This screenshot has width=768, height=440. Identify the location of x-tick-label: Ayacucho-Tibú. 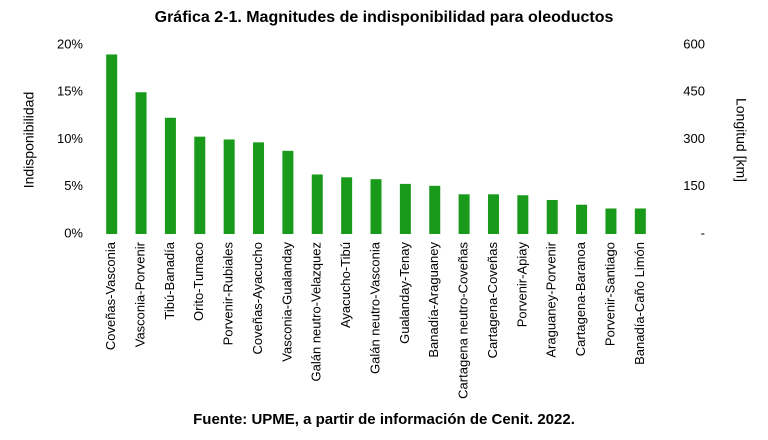
(345, 285).